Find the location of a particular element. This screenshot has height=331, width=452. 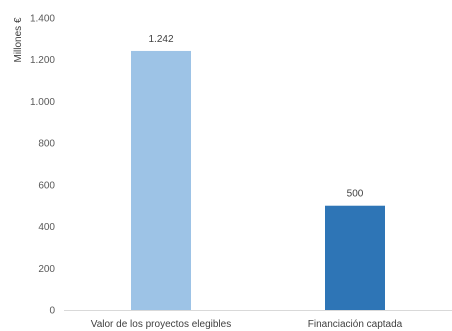

category-label: Valor de los proyectos elegibles is located at coordinates (161, 324).